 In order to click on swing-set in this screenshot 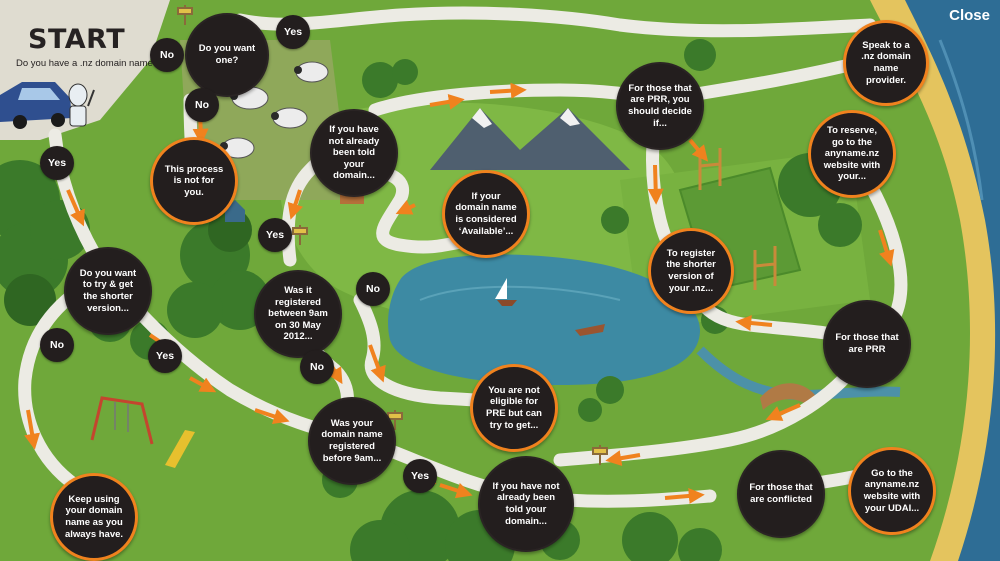, I will do `click(122, 420)`.